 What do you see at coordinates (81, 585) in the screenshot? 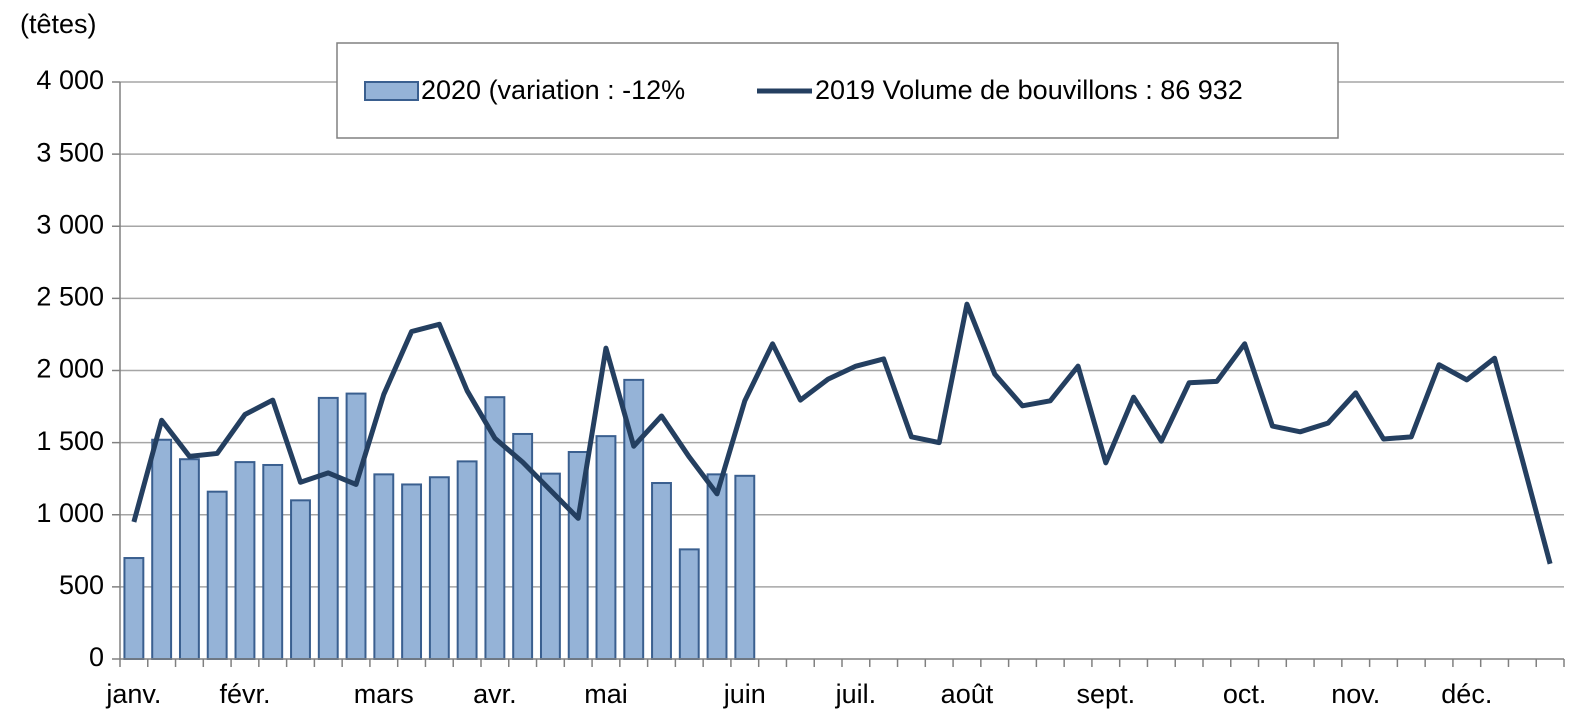
I see `y-tick-label: 500` at bounding box center [81, 585].